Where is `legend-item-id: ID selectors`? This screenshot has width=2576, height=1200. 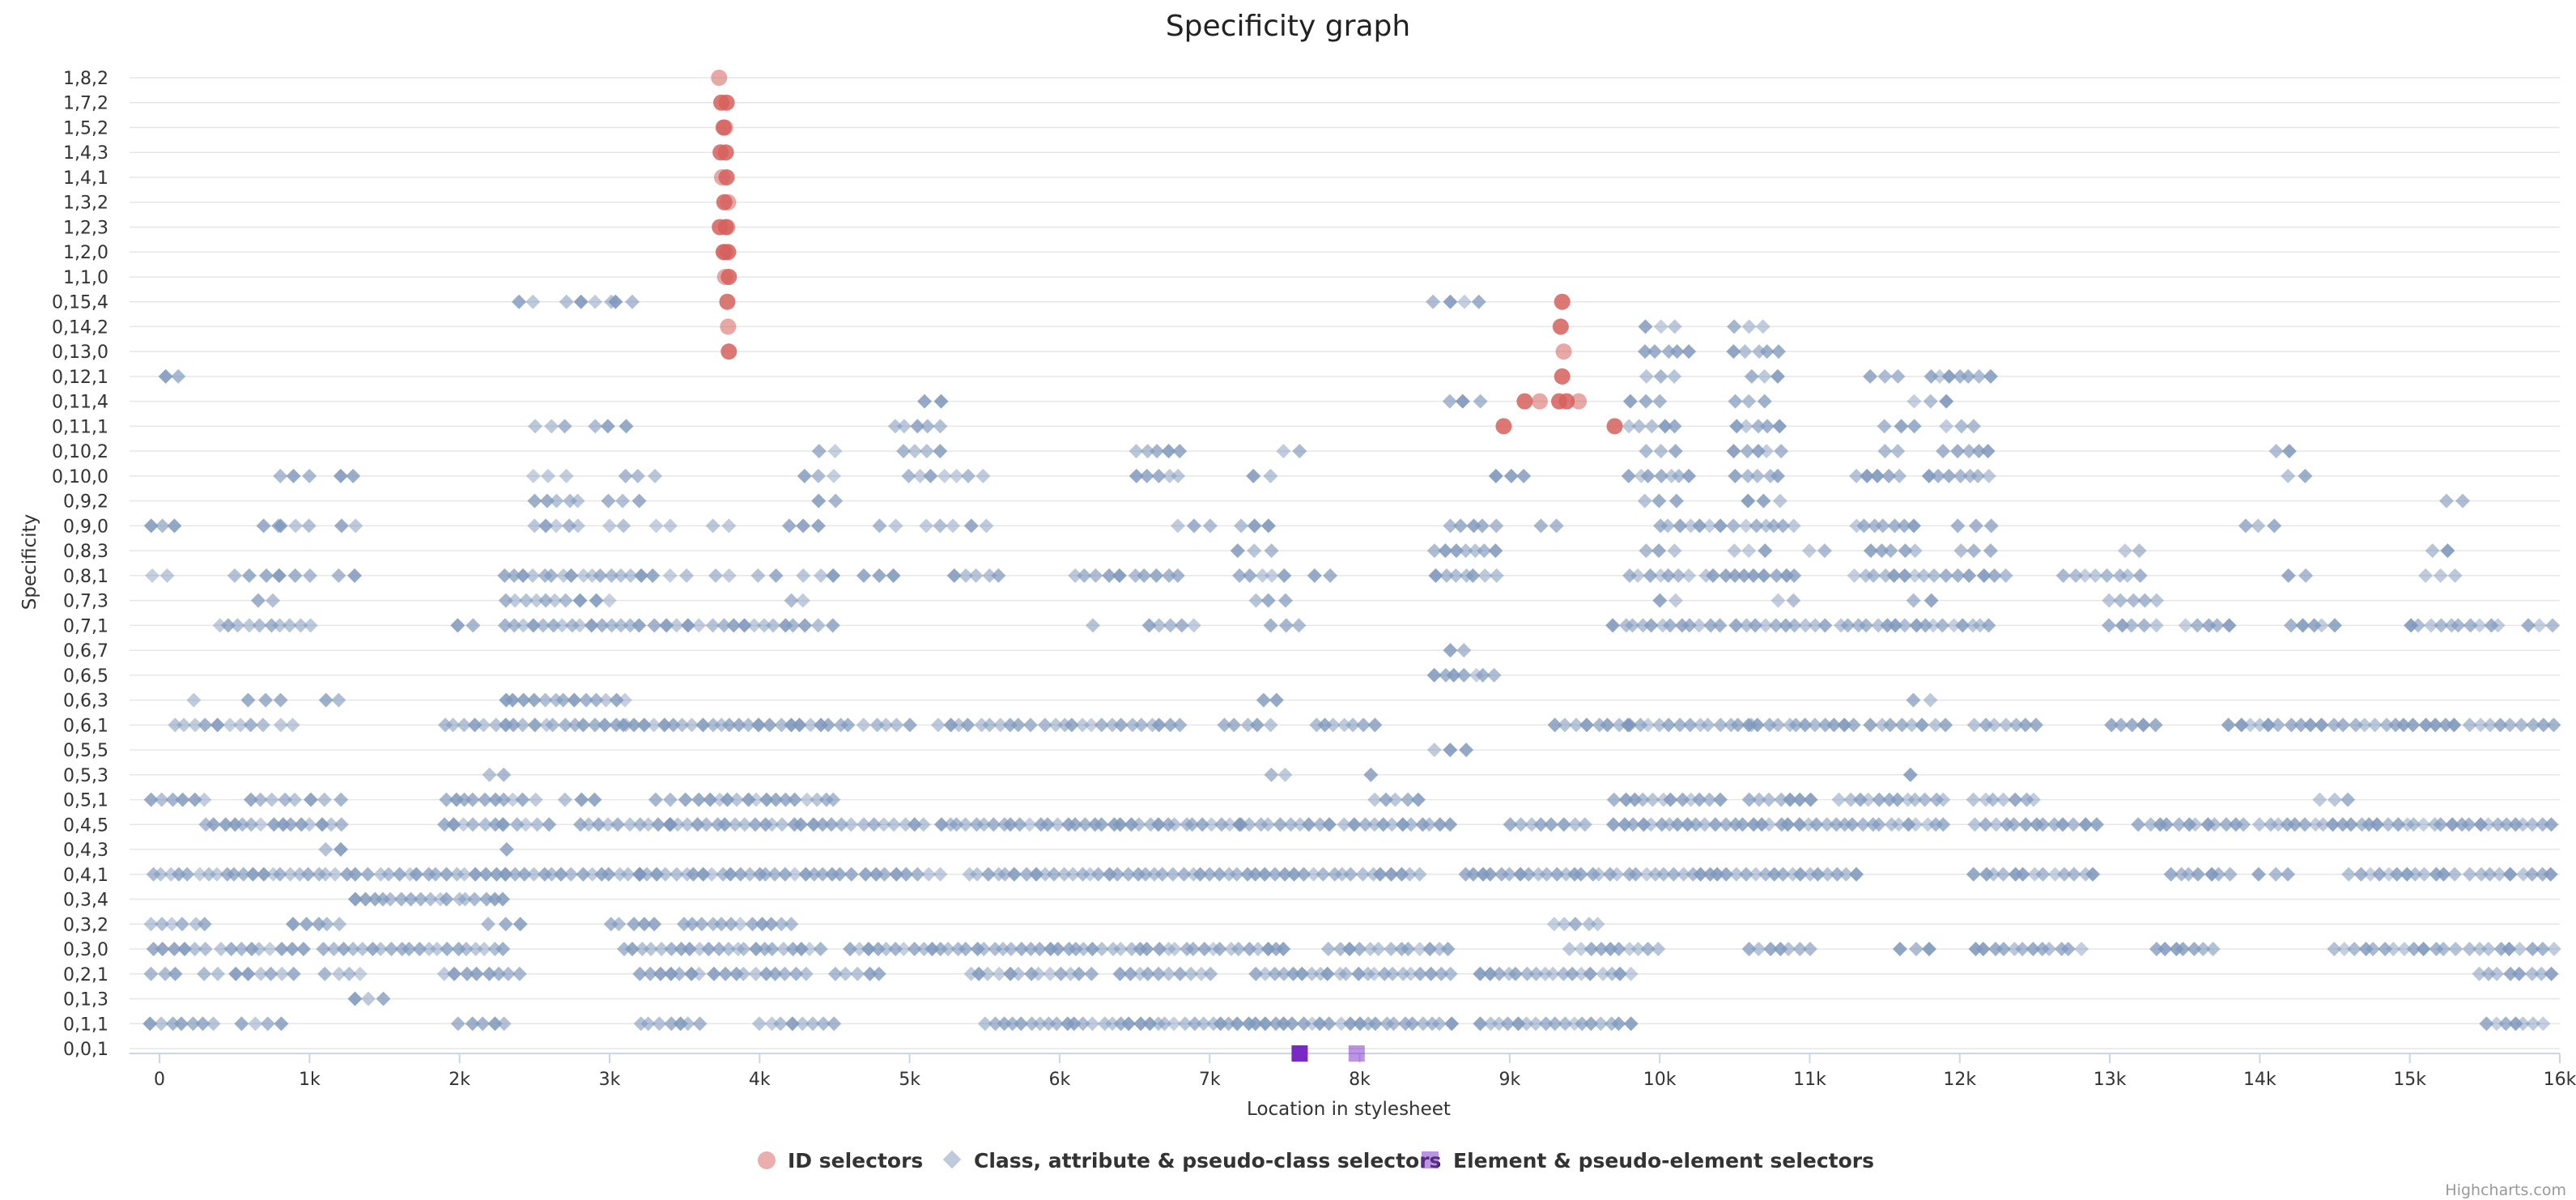
legend-item-id: ID selectors is located at coordinates (841, 1161).